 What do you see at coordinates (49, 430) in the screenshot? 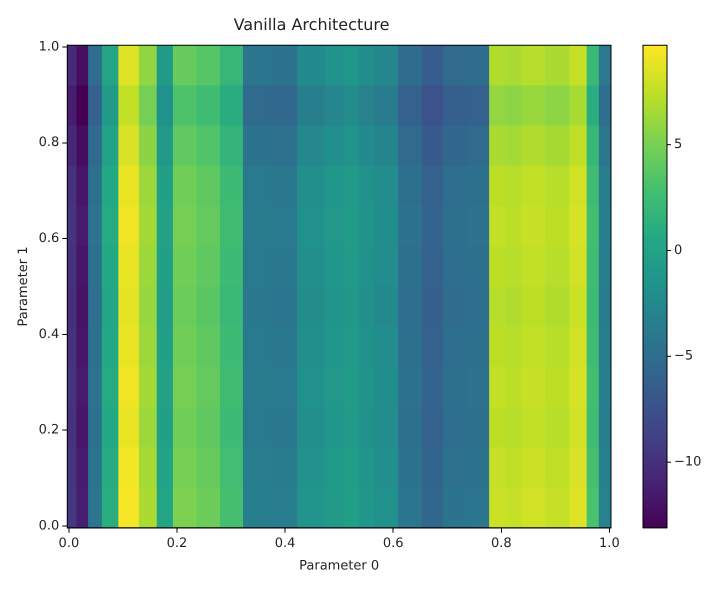
I see `y-tick-label: 0.2` at bounding box center [49, 430].